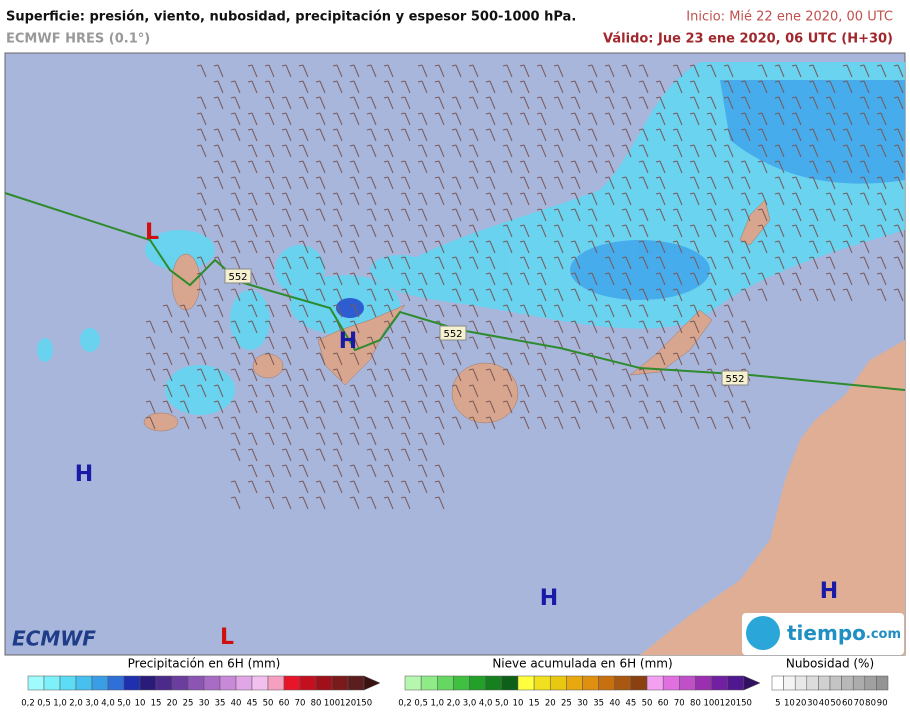  Describe the element at coordinates (188, 704) in the screenshot. I see `legend-label: 25` at that location.